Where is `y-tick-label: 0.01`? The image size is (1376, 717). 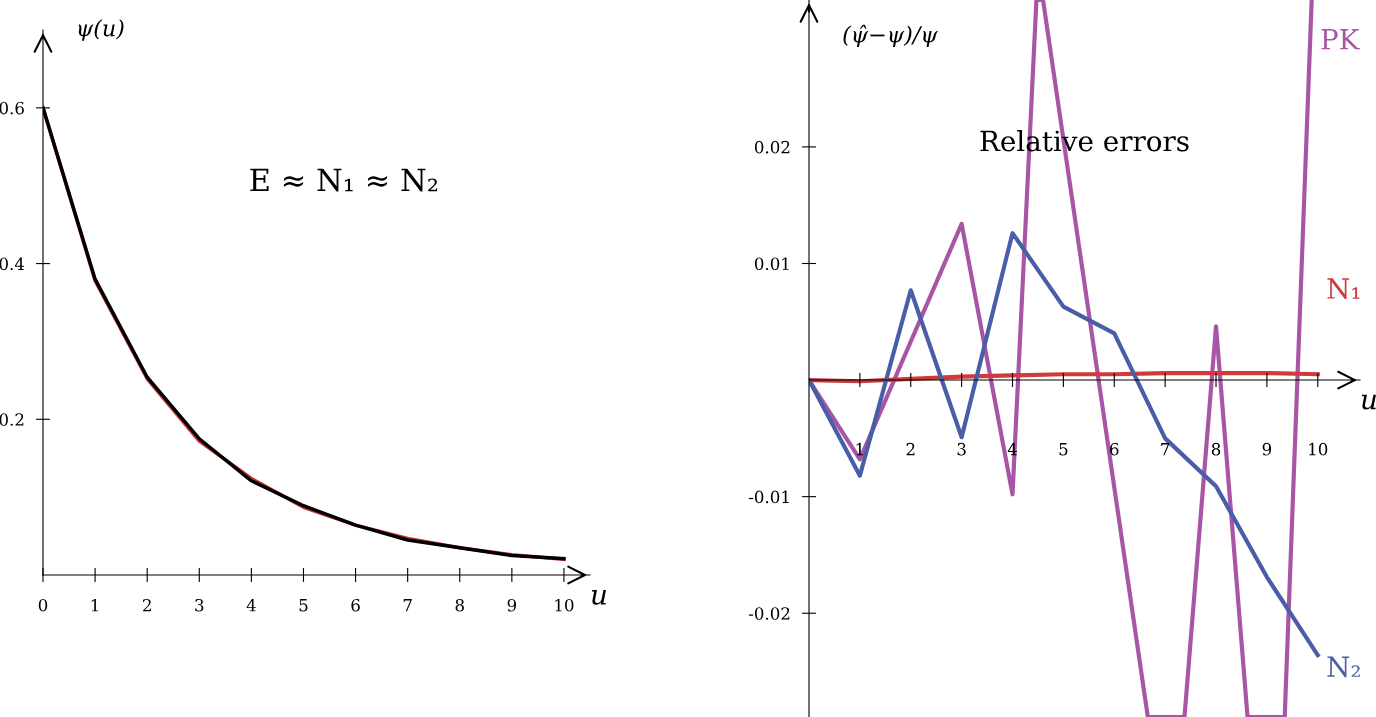 y-tick-label: 0.01 is located at coordinates (771, 264).